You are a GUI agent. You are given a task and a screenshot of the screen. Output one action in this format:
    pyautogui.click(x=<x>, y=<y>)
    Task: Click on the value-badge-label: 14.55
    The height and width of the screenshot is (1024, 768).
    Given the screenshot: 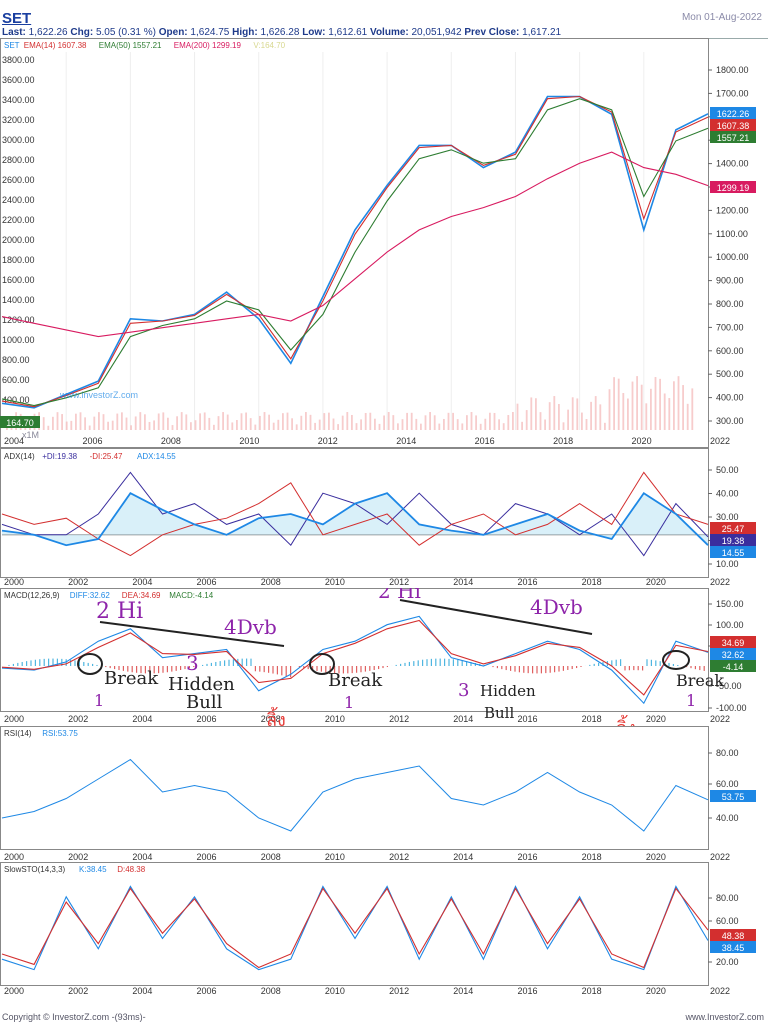 What is the action you would take?
    pyautogui.click(x=733, y=553)
    